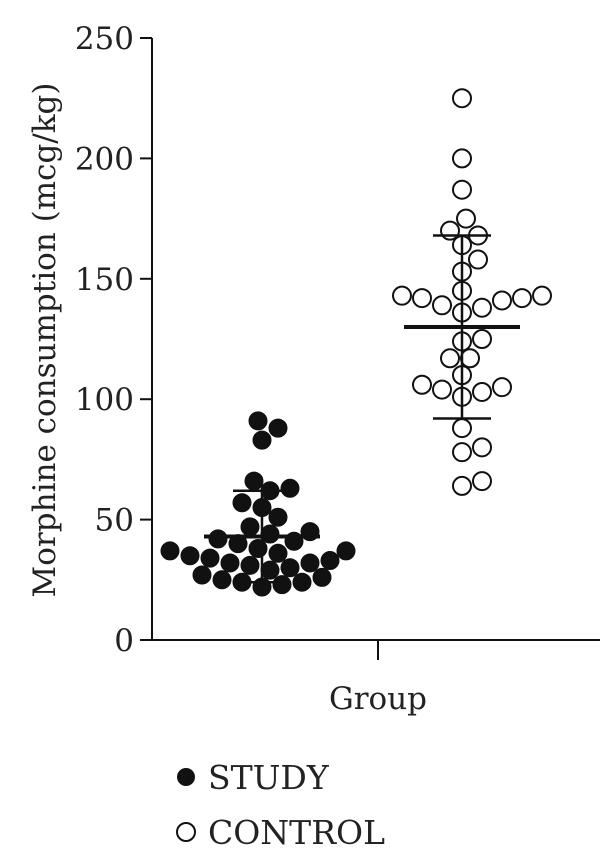 This screenshot has height=867, width=600. I want to click on legend-label-control: CONTROL, so click(296, 832).